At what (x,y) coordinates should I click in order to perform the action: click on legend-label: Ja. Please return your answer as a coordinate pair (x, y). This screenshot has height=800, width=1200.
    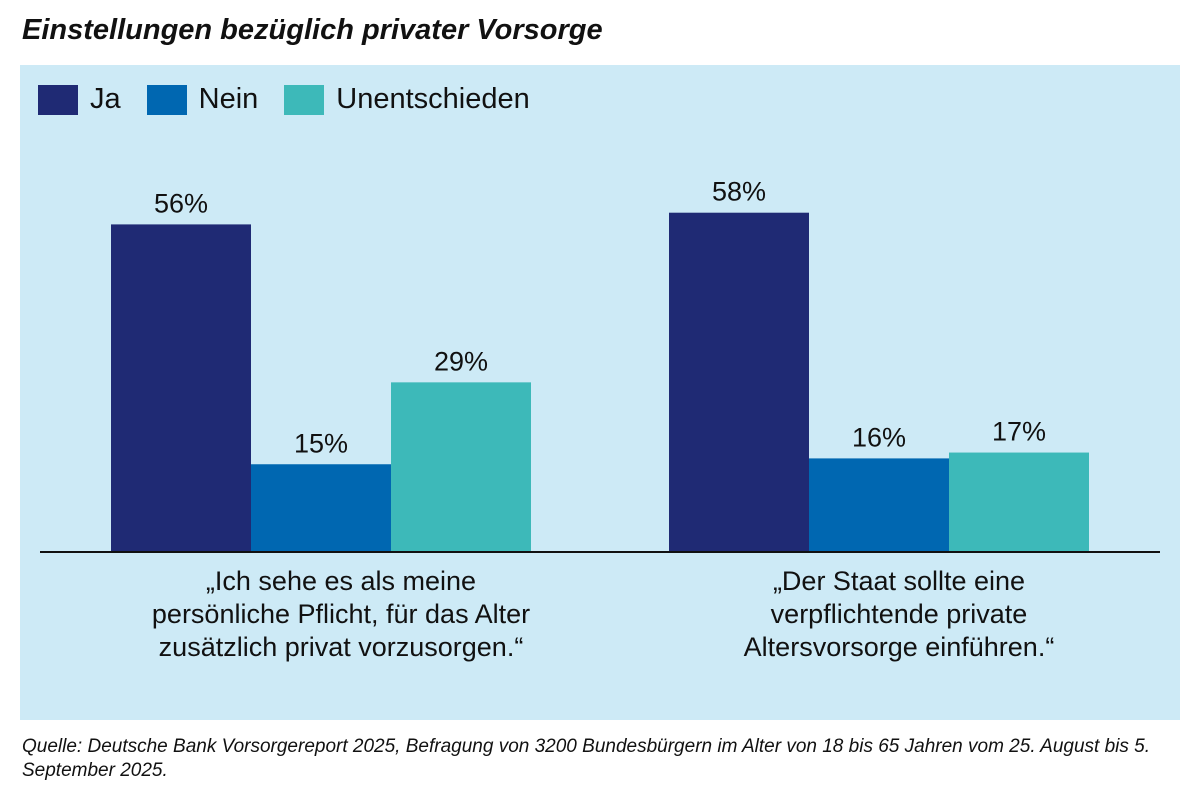
    Looking at the image, I should click on (105, 99).